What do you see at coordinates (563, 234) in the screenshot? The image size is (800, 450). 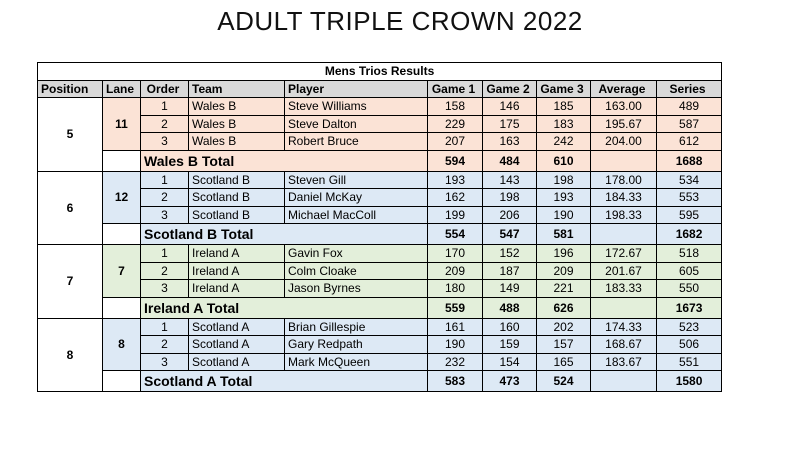 I see `total-game-3: 581` at bounding box center [563, 234].